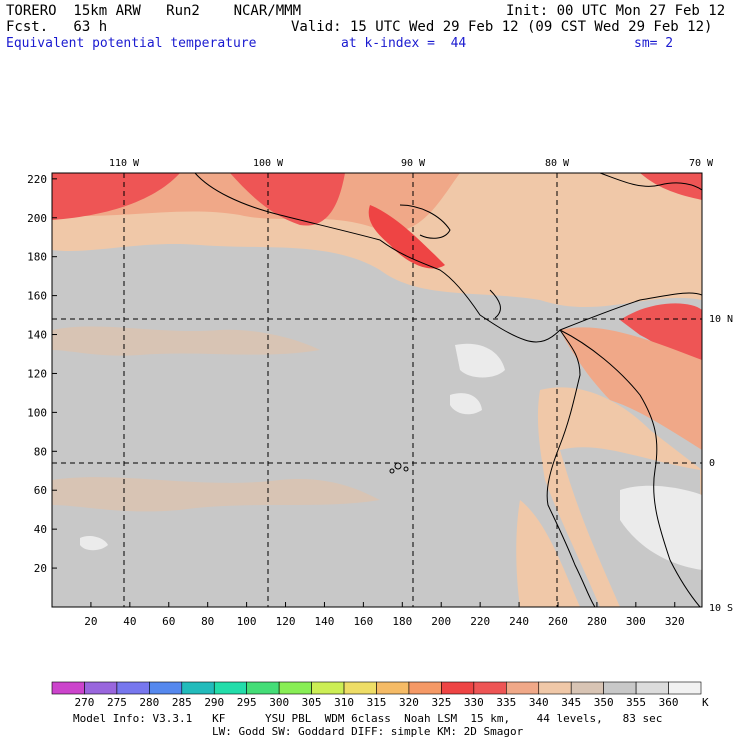 The height and width of the screenshot is (740, 740). Describe the element at coordinates (207, 621) in the screenshot. I see `x-tick-label: 80` at that location.